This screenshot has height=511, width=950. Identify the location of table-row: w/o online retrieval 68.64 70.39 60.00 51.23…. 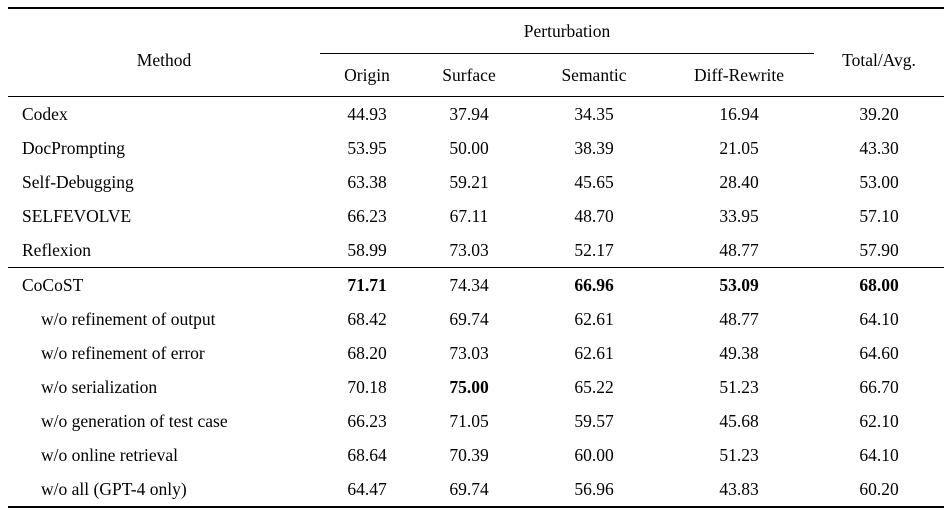
(476, 455).